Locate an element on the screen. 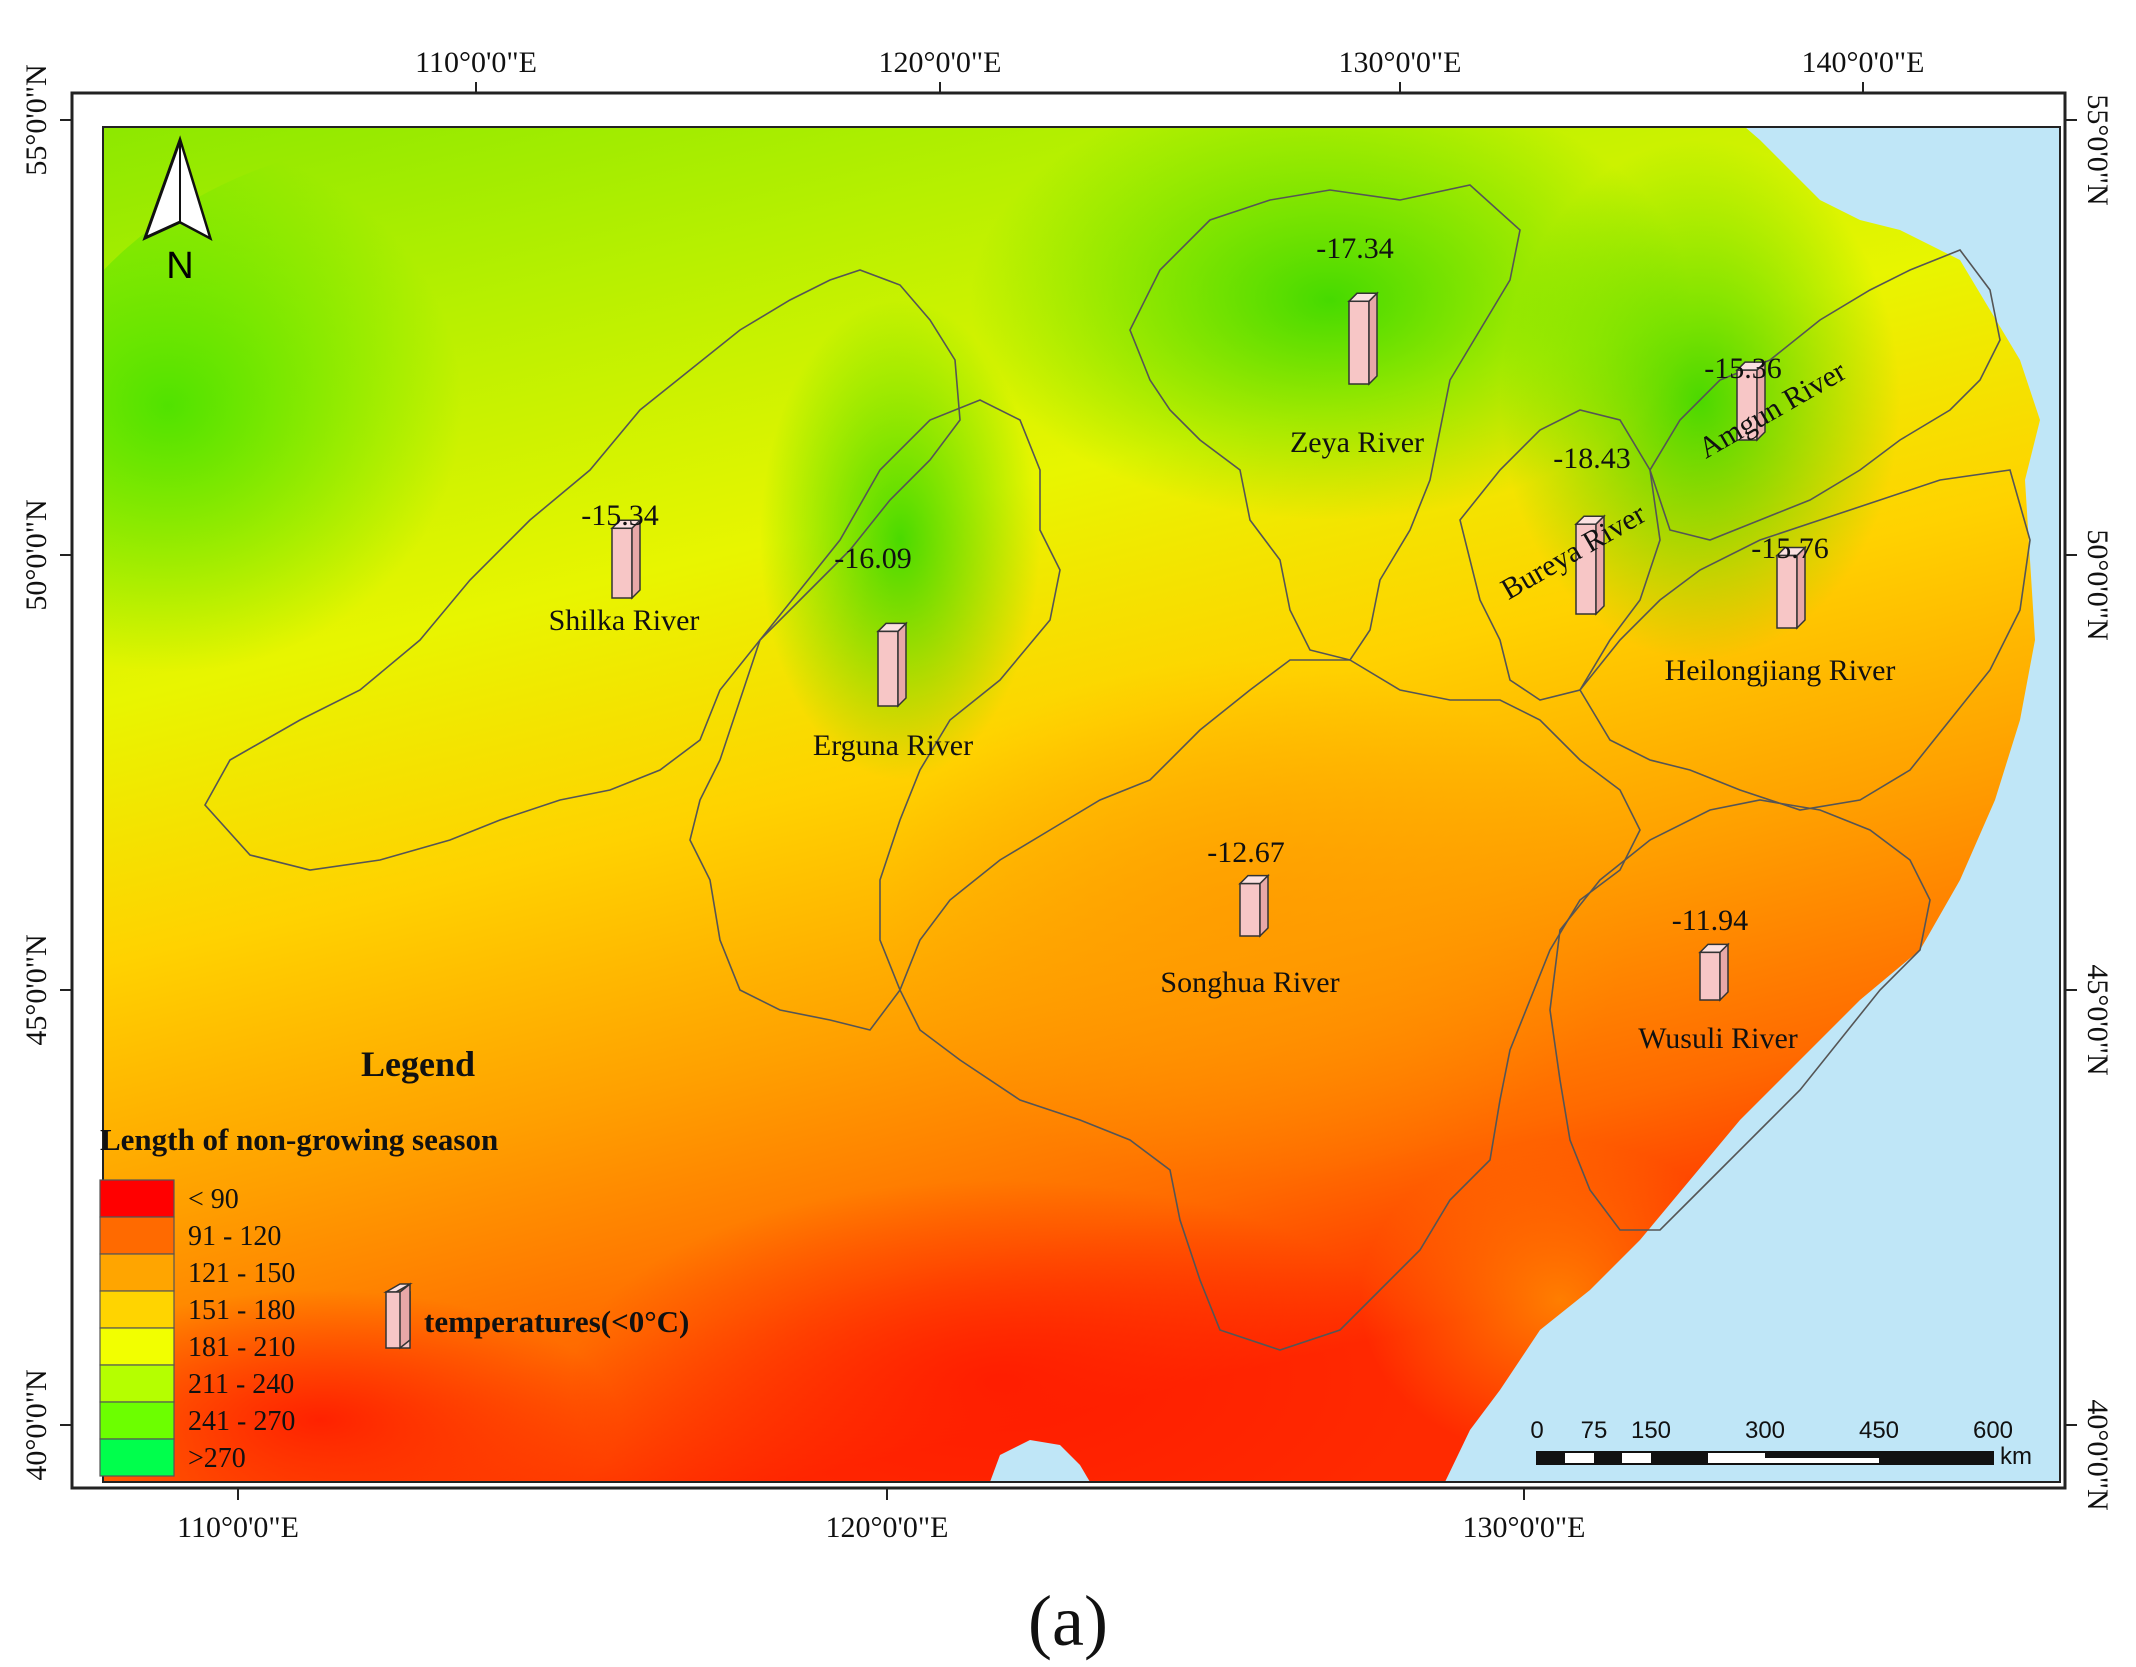  legend-title: Legend is located at coordinates (418, 1064).